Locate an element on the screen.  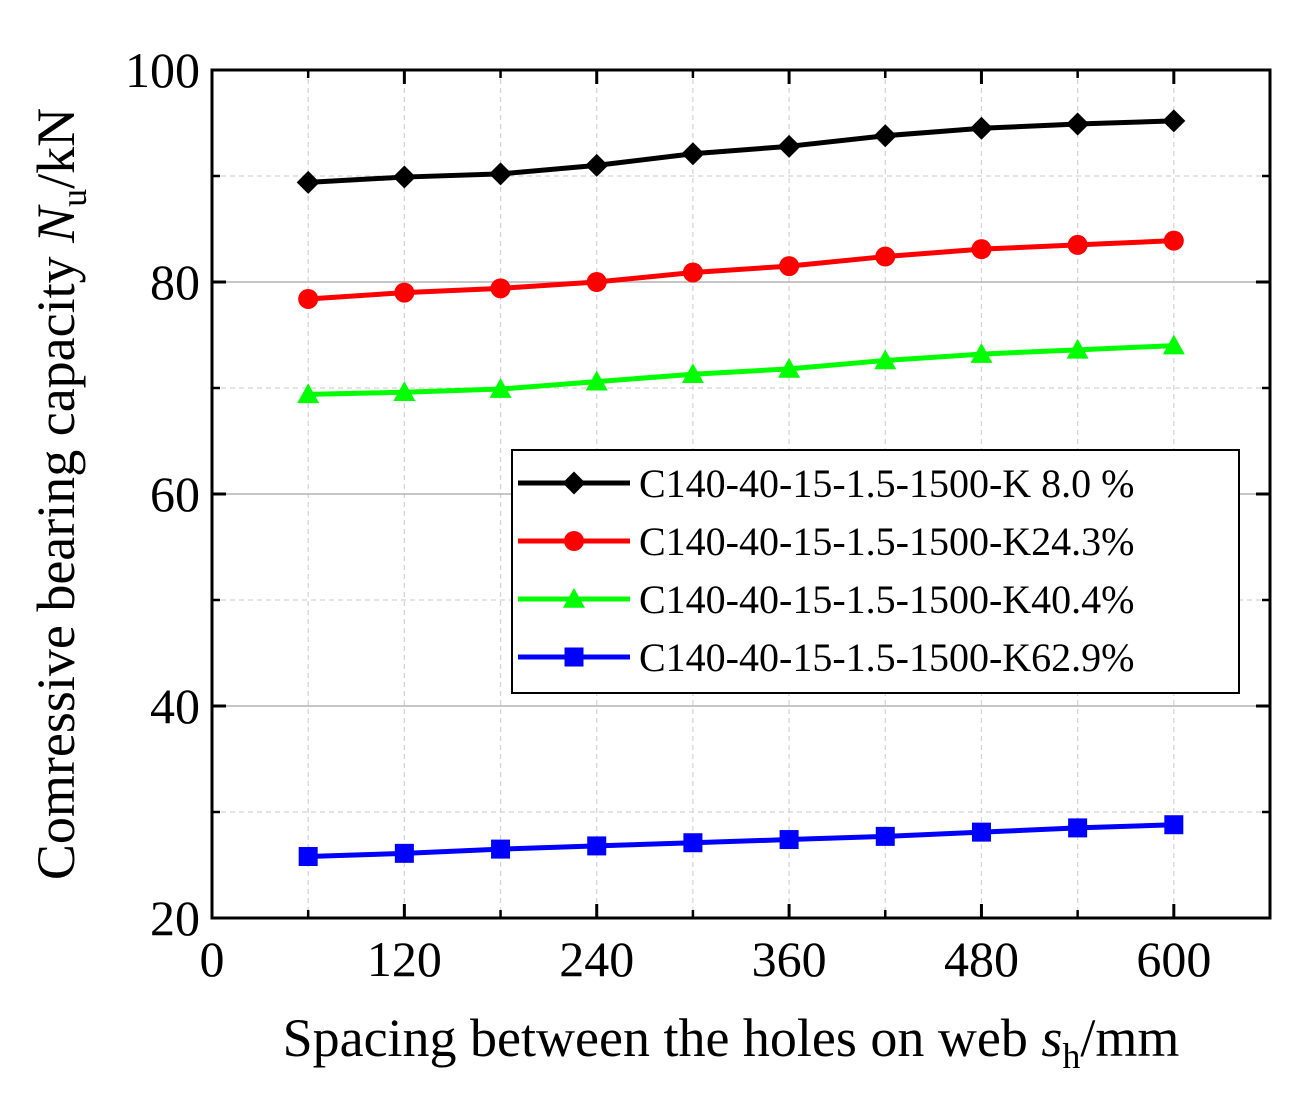
legend-label: C140-40-15-1.5-1500-K40.4% is located at coordinates (887, 599).